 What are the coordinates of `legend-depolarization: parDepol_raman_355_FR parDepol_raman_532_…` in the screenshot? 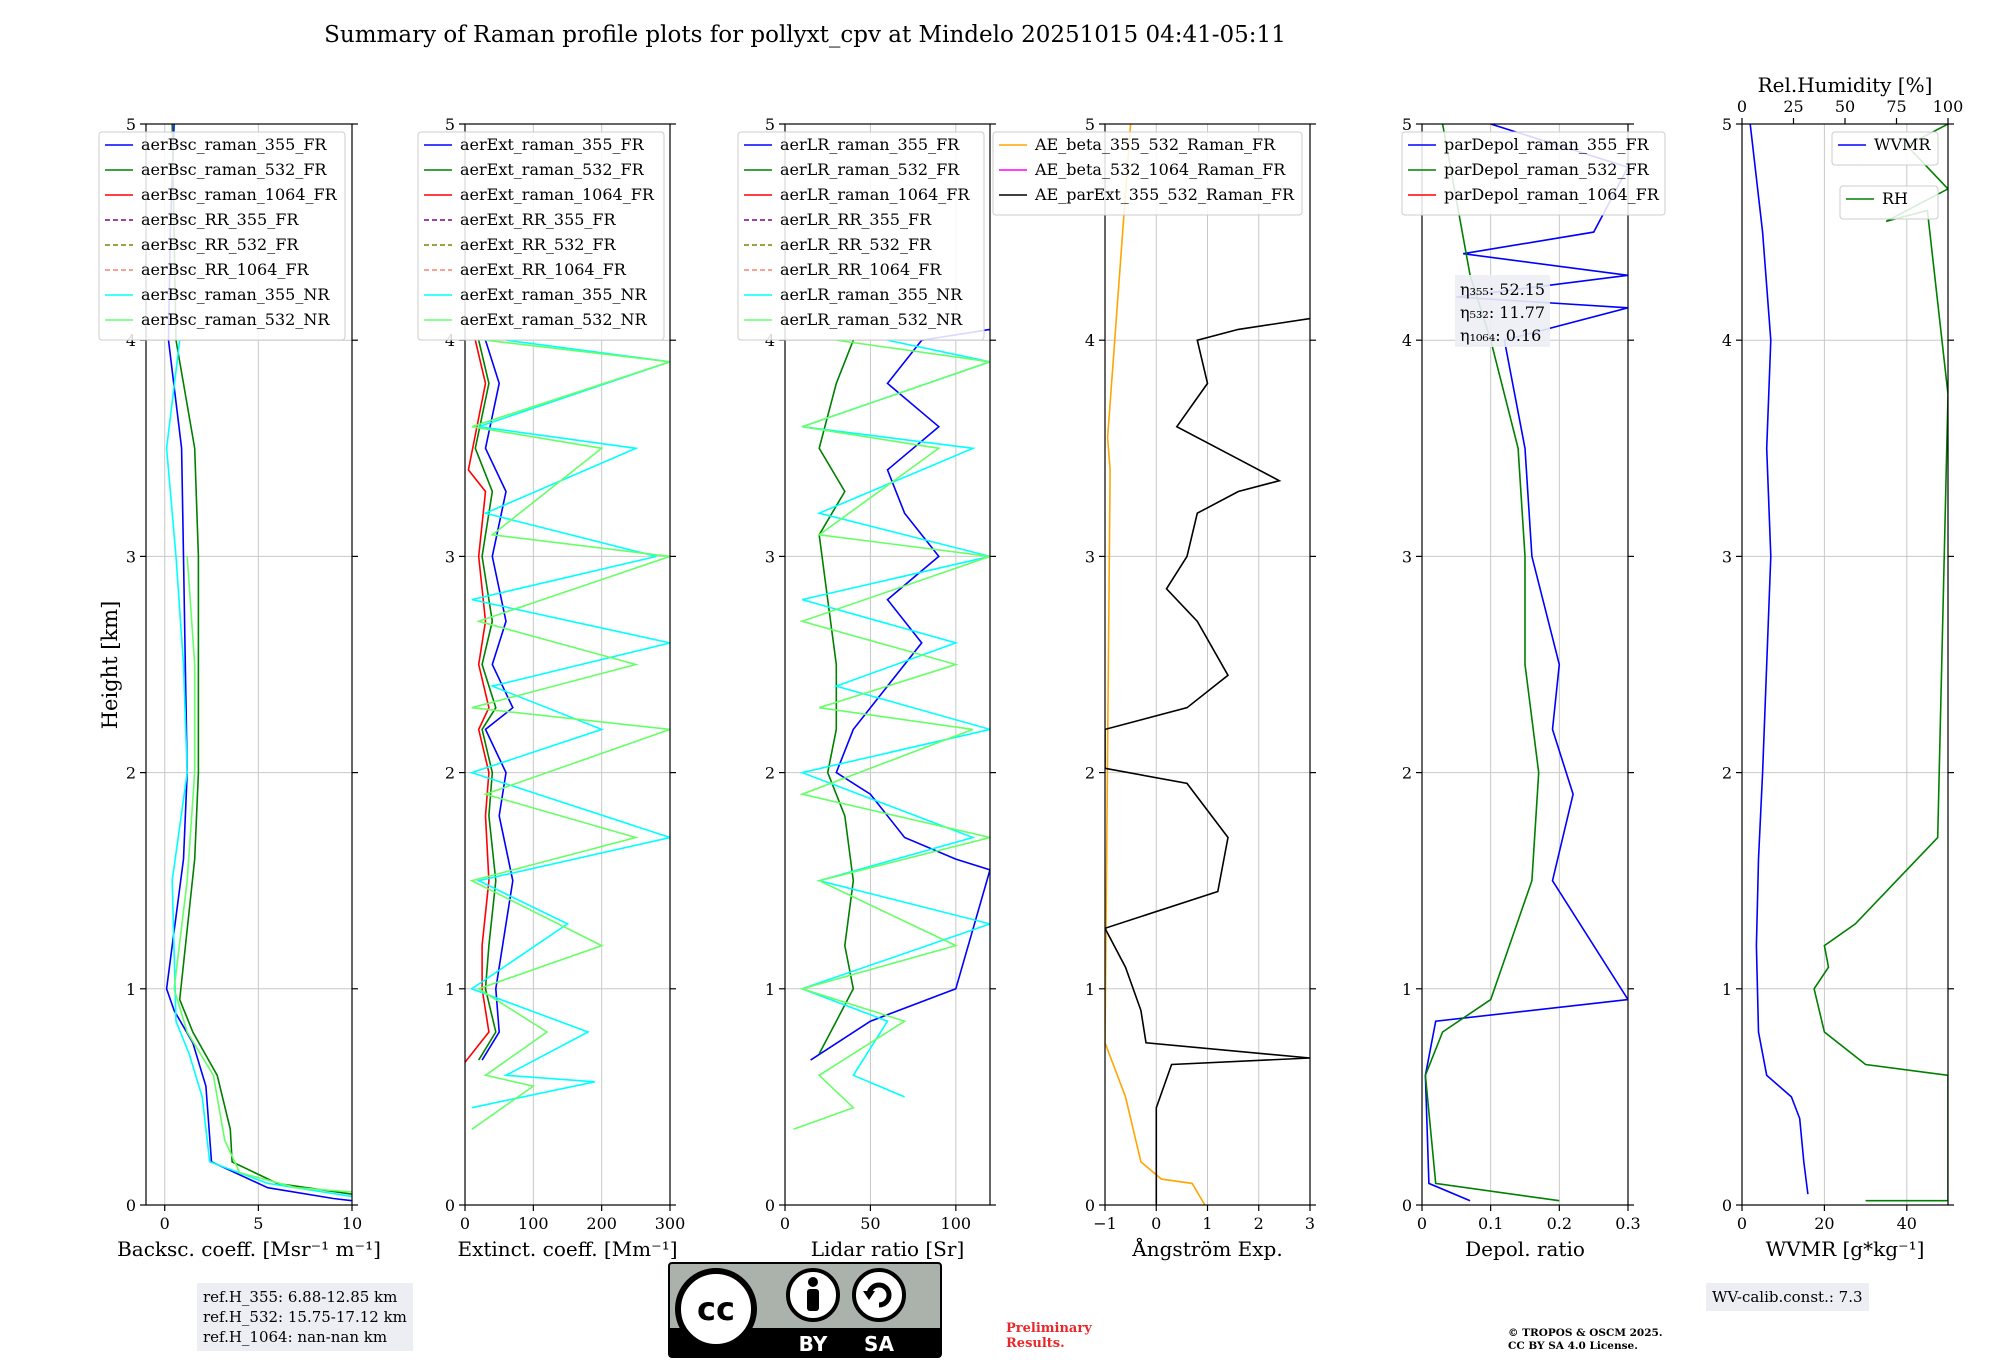 It's located at (1533, 173).